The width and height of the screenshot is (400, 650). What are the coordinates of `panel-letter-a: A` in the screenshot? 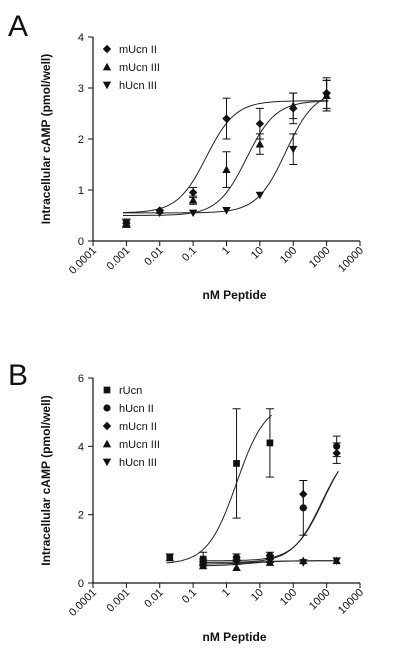 It's located at (18, 26).